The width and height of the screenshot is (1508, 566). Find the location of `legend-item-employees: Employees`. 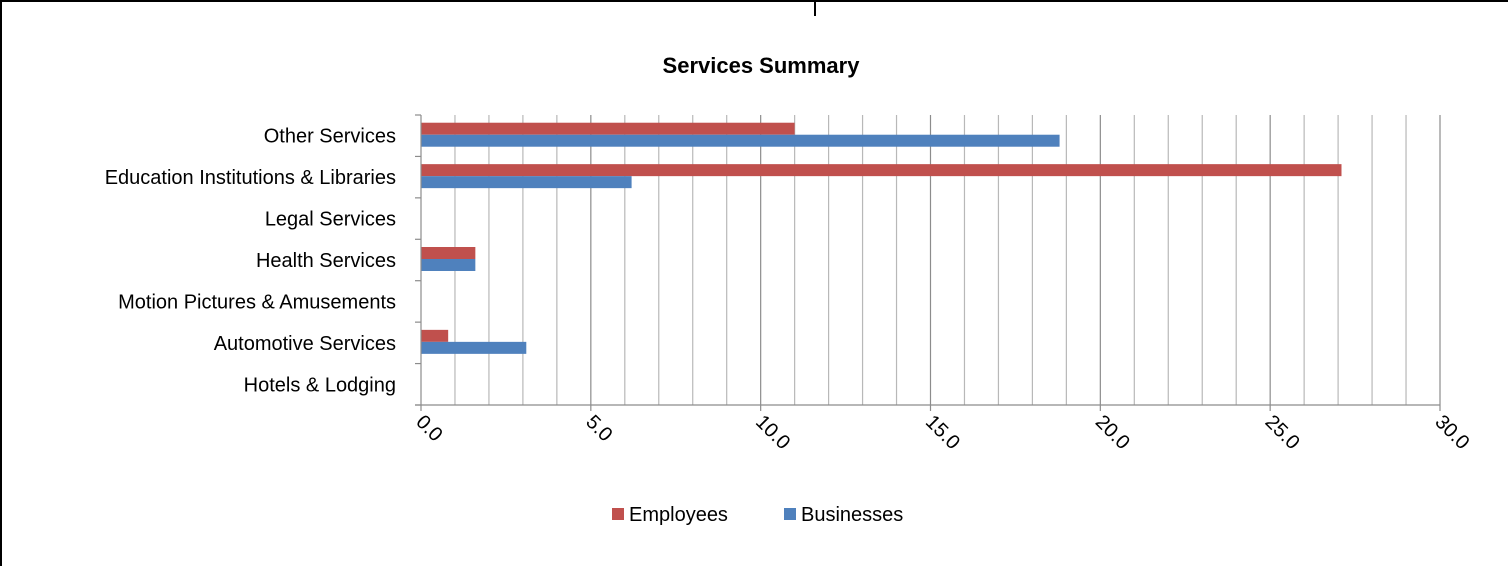

legend-item-employees: Employees is located at coordinates (670, 515).